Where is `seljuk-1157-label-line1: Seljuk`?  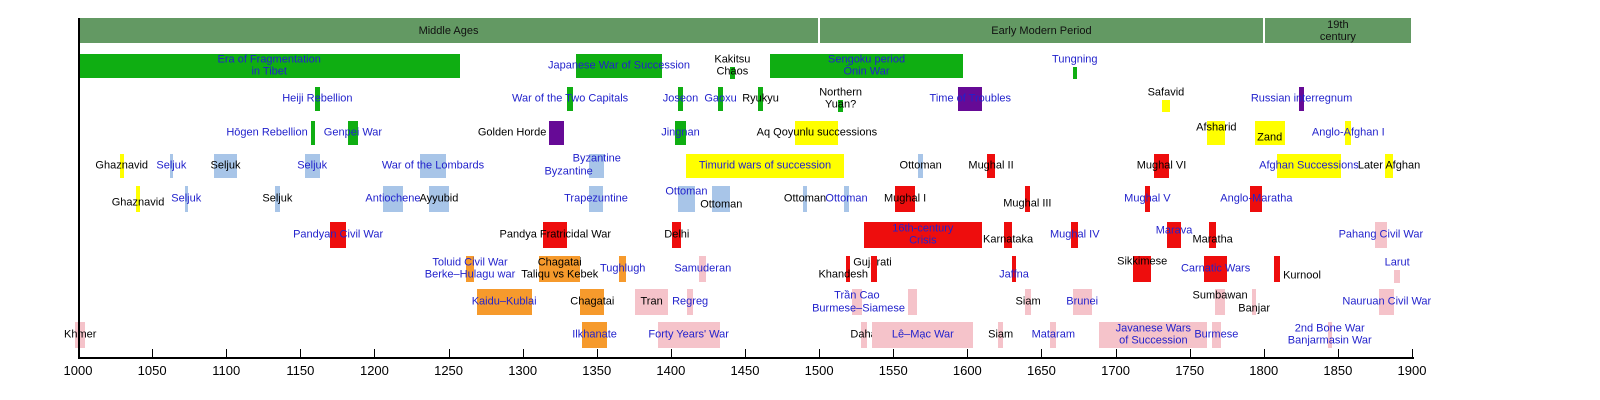
seljuk-1157-label-line1: Seljuk is located at coordinates (312, 165).